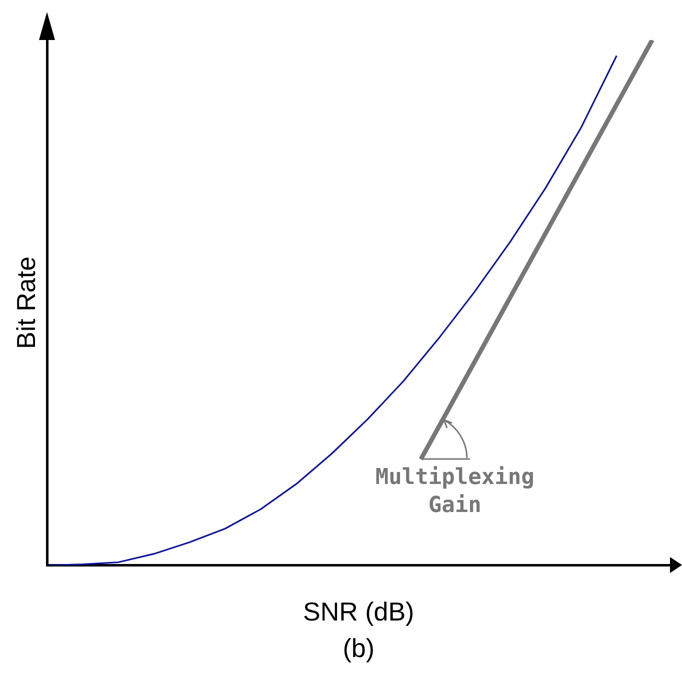  Describe the element at coordinates (358, 648) in the screenshot. I see `text: (b)` at that location.